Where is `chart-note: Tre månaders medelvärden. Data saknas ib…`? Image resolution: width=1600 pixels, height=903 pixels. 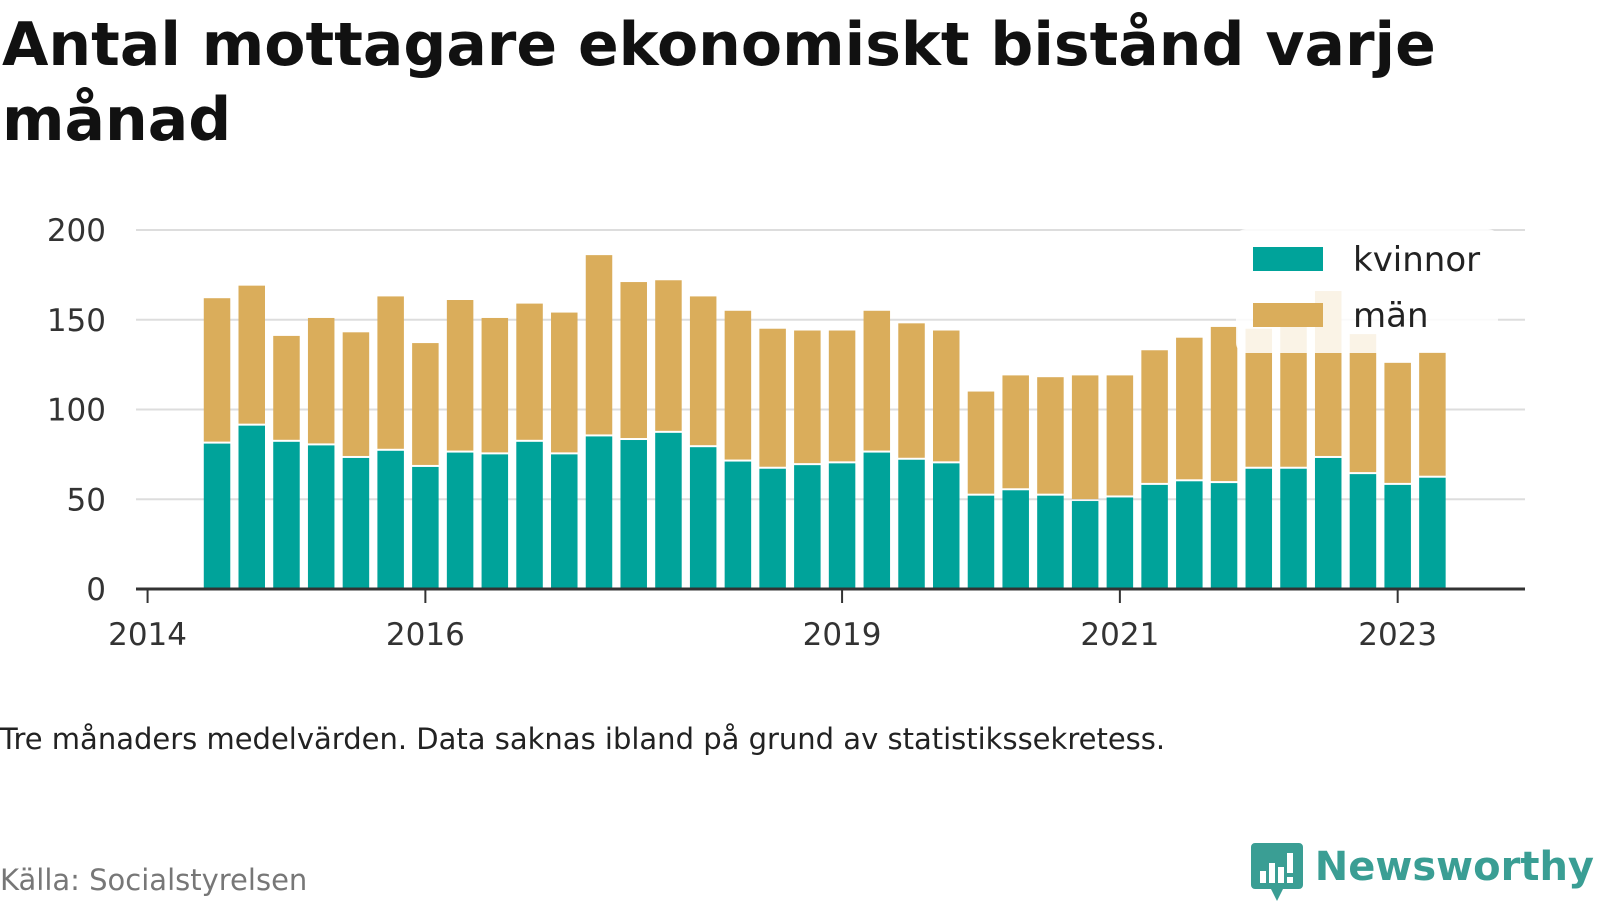 chart-note: Tre månaders medelvärden. Data saknas ib… is located at coordinates (583, 739).